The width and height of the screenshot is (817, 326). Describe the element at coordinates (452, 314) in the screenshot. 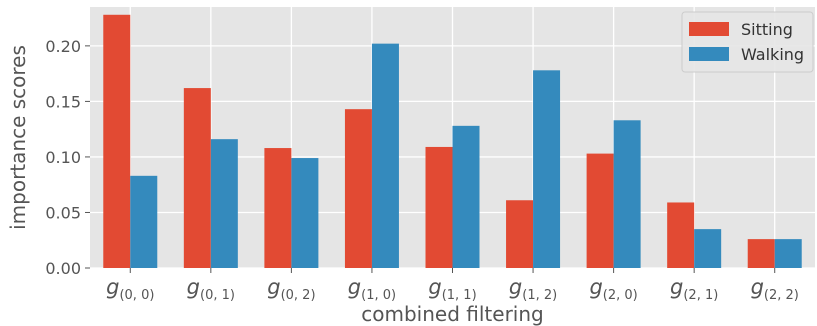

I see `x-axis-label: combined filtering` at that location.